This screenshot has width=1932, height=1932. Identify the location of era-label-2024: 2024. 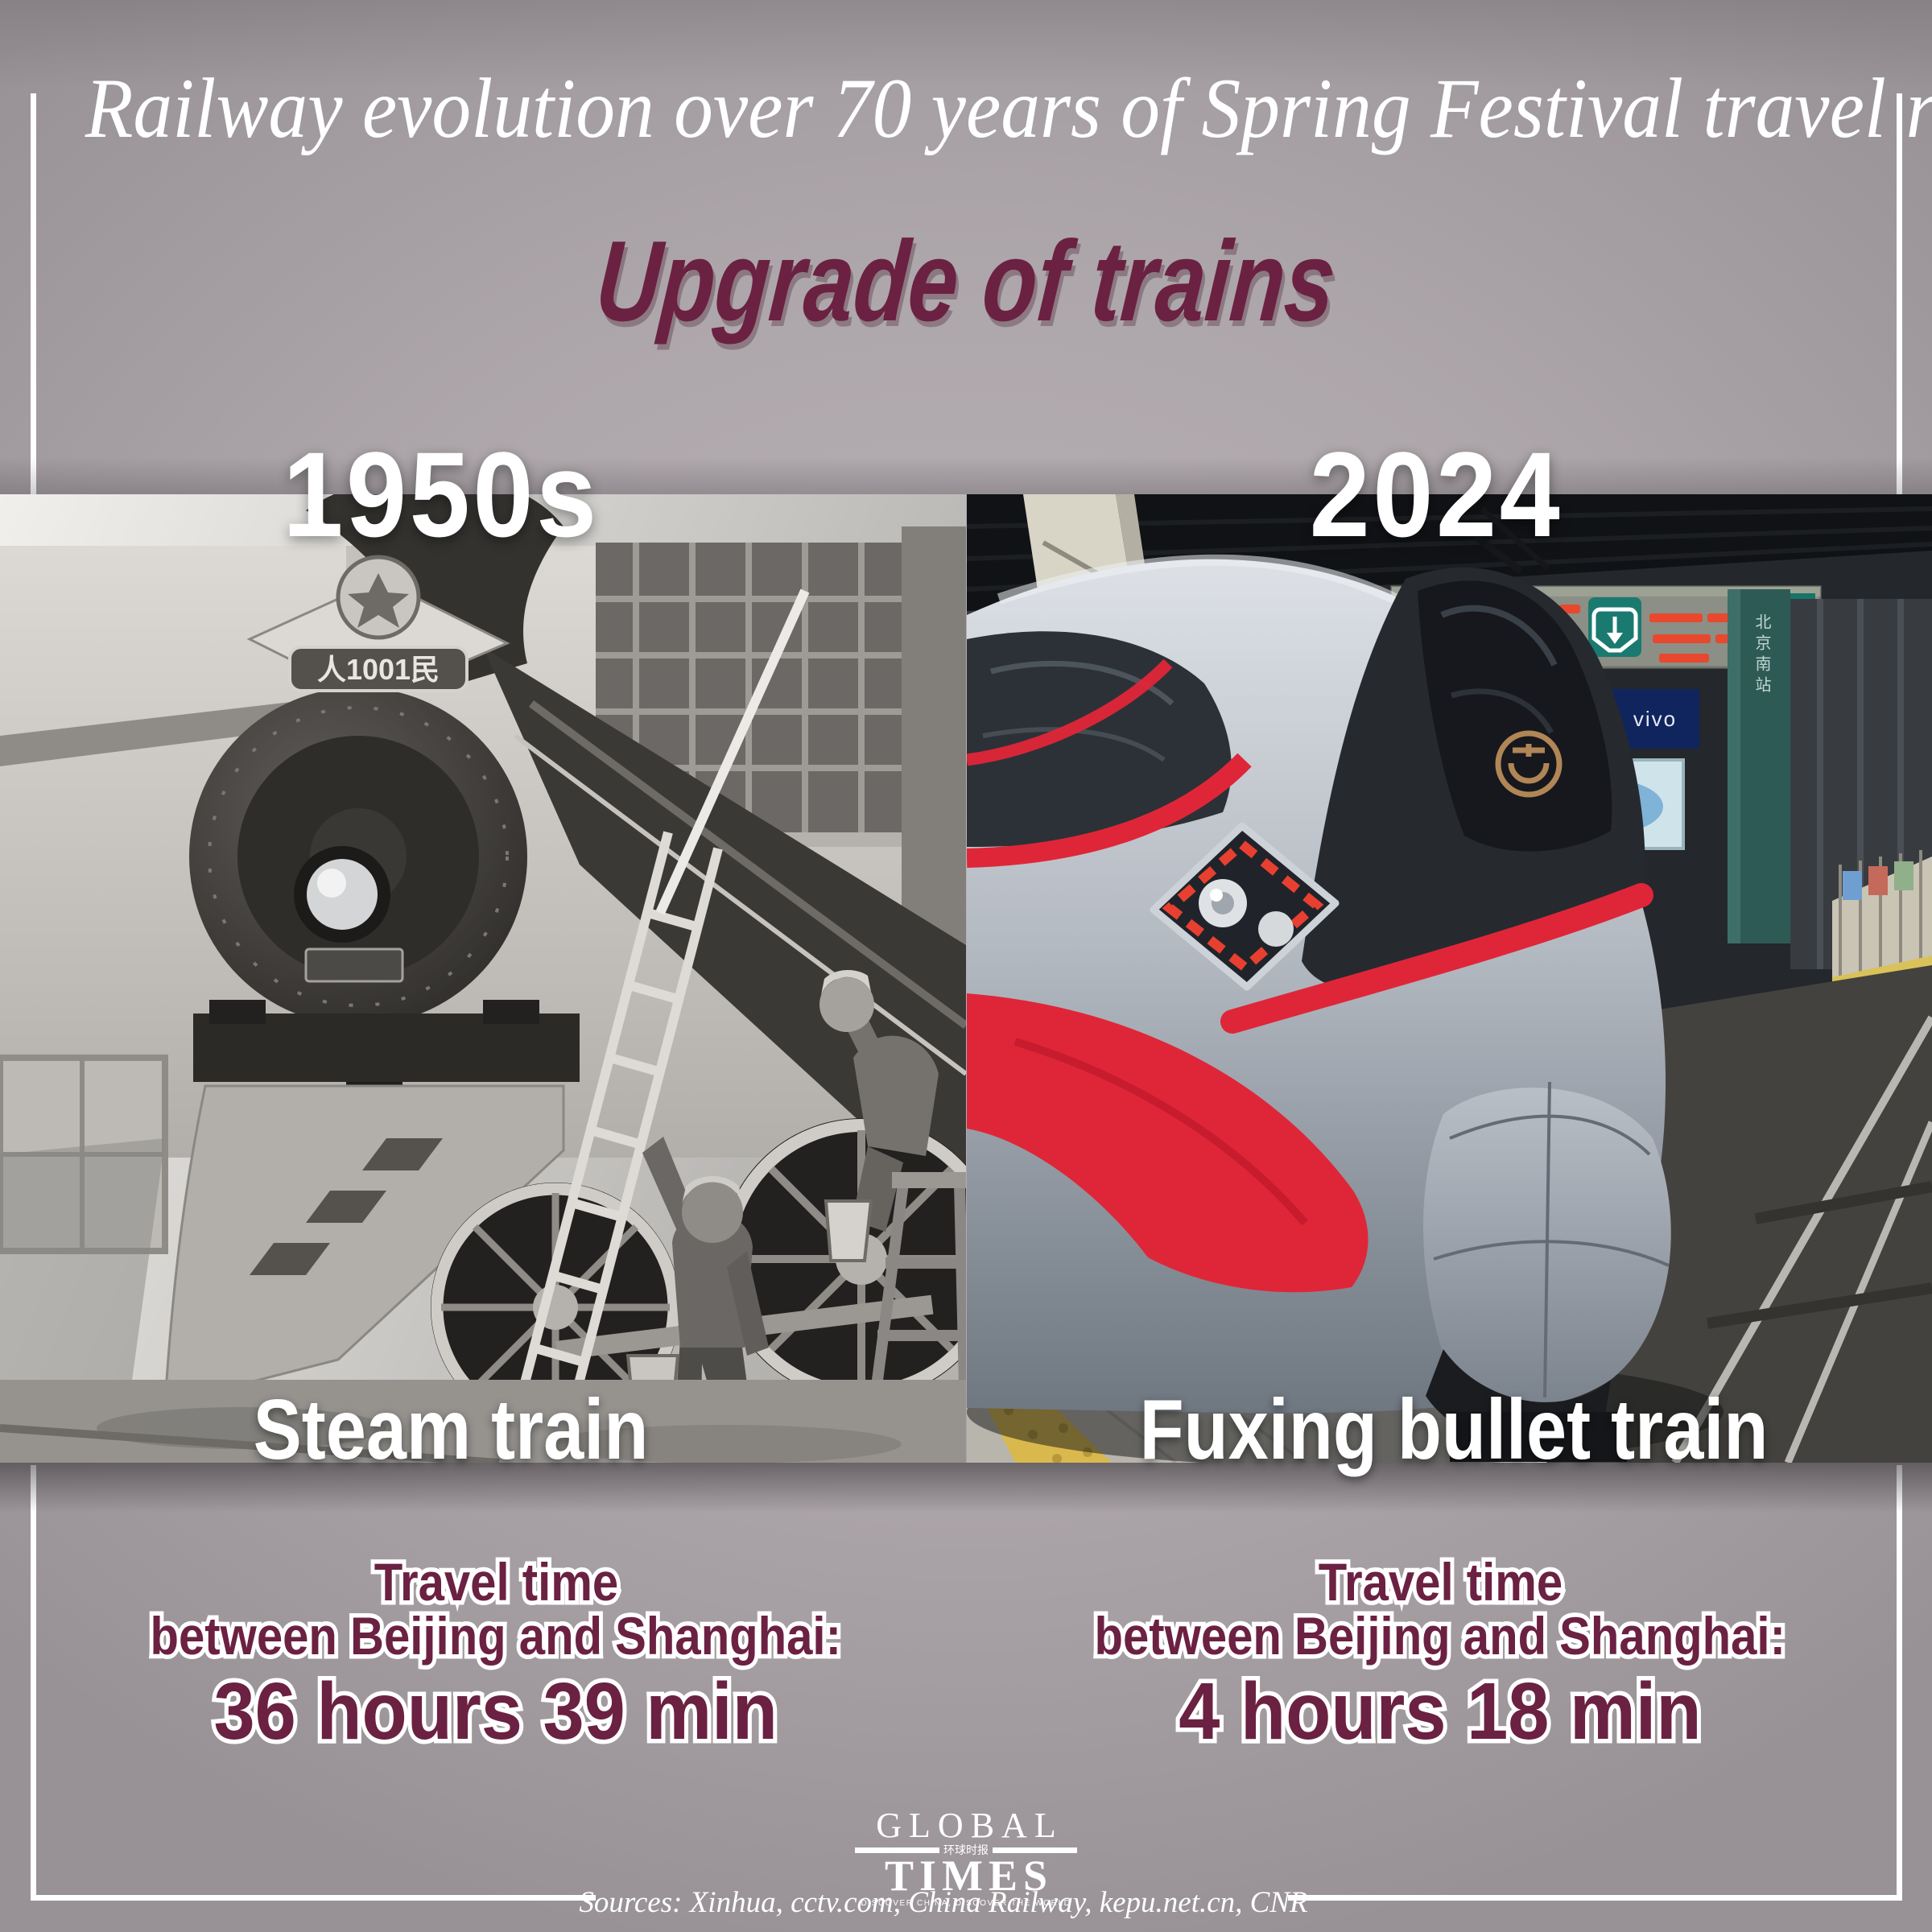
(1436, 494).